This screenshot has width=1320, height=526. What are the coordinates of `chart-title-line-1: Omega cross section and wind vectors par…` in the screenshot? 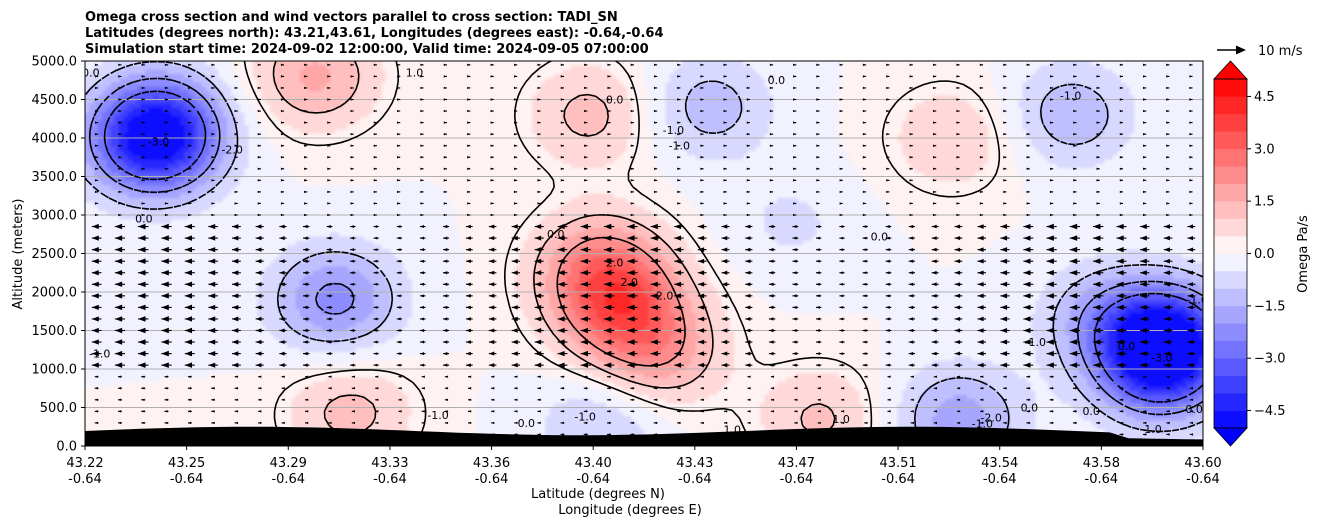 It's located at (351, 17).